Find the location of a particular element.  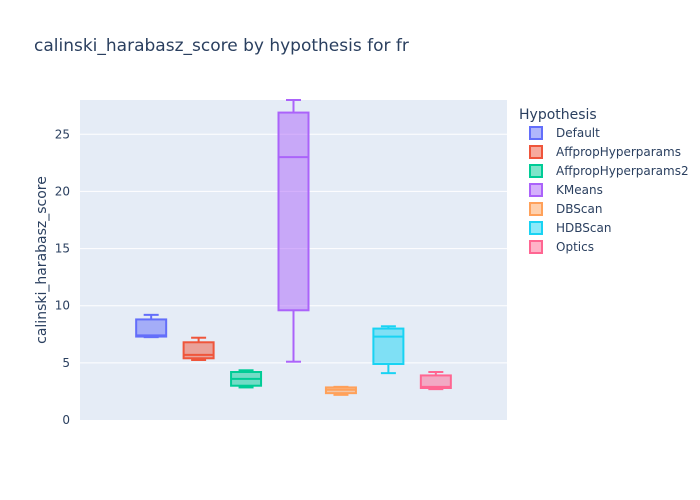

legend-label: HDBScan is located at coordinates (583, 228).